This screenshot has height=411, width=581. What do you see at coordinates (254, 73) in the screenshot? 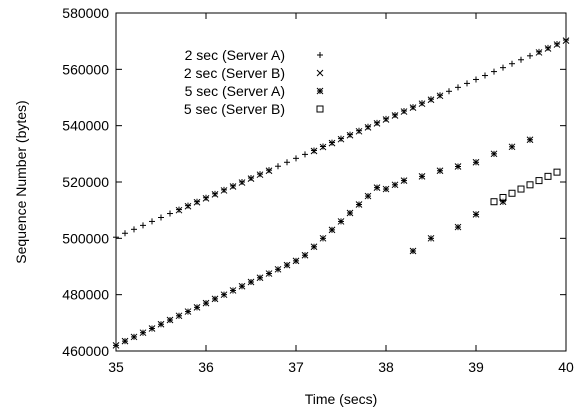
I see `legend-item: 2 sec (Server B)` at bounding box center [254, 73].